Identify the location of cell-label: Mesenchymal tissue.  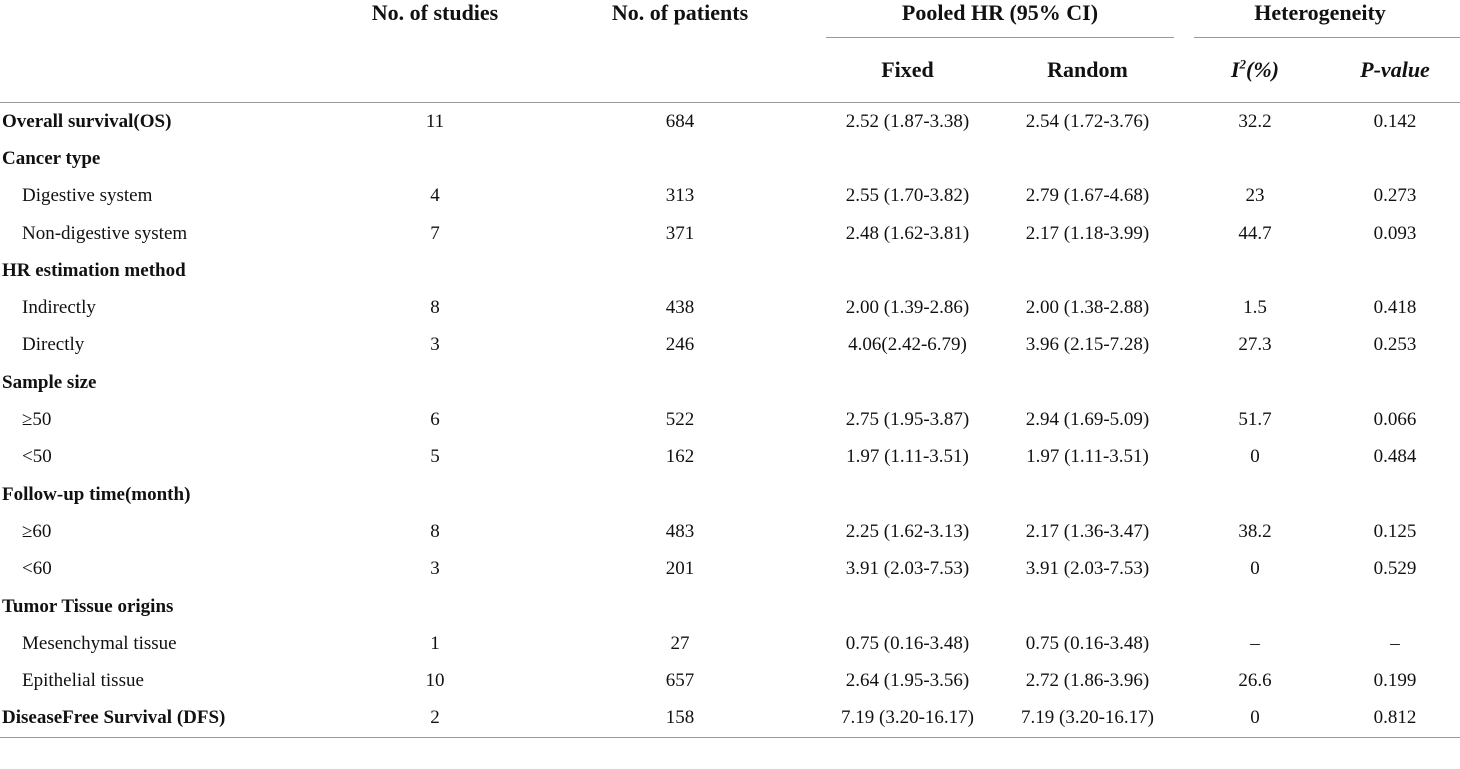
(99, 643).